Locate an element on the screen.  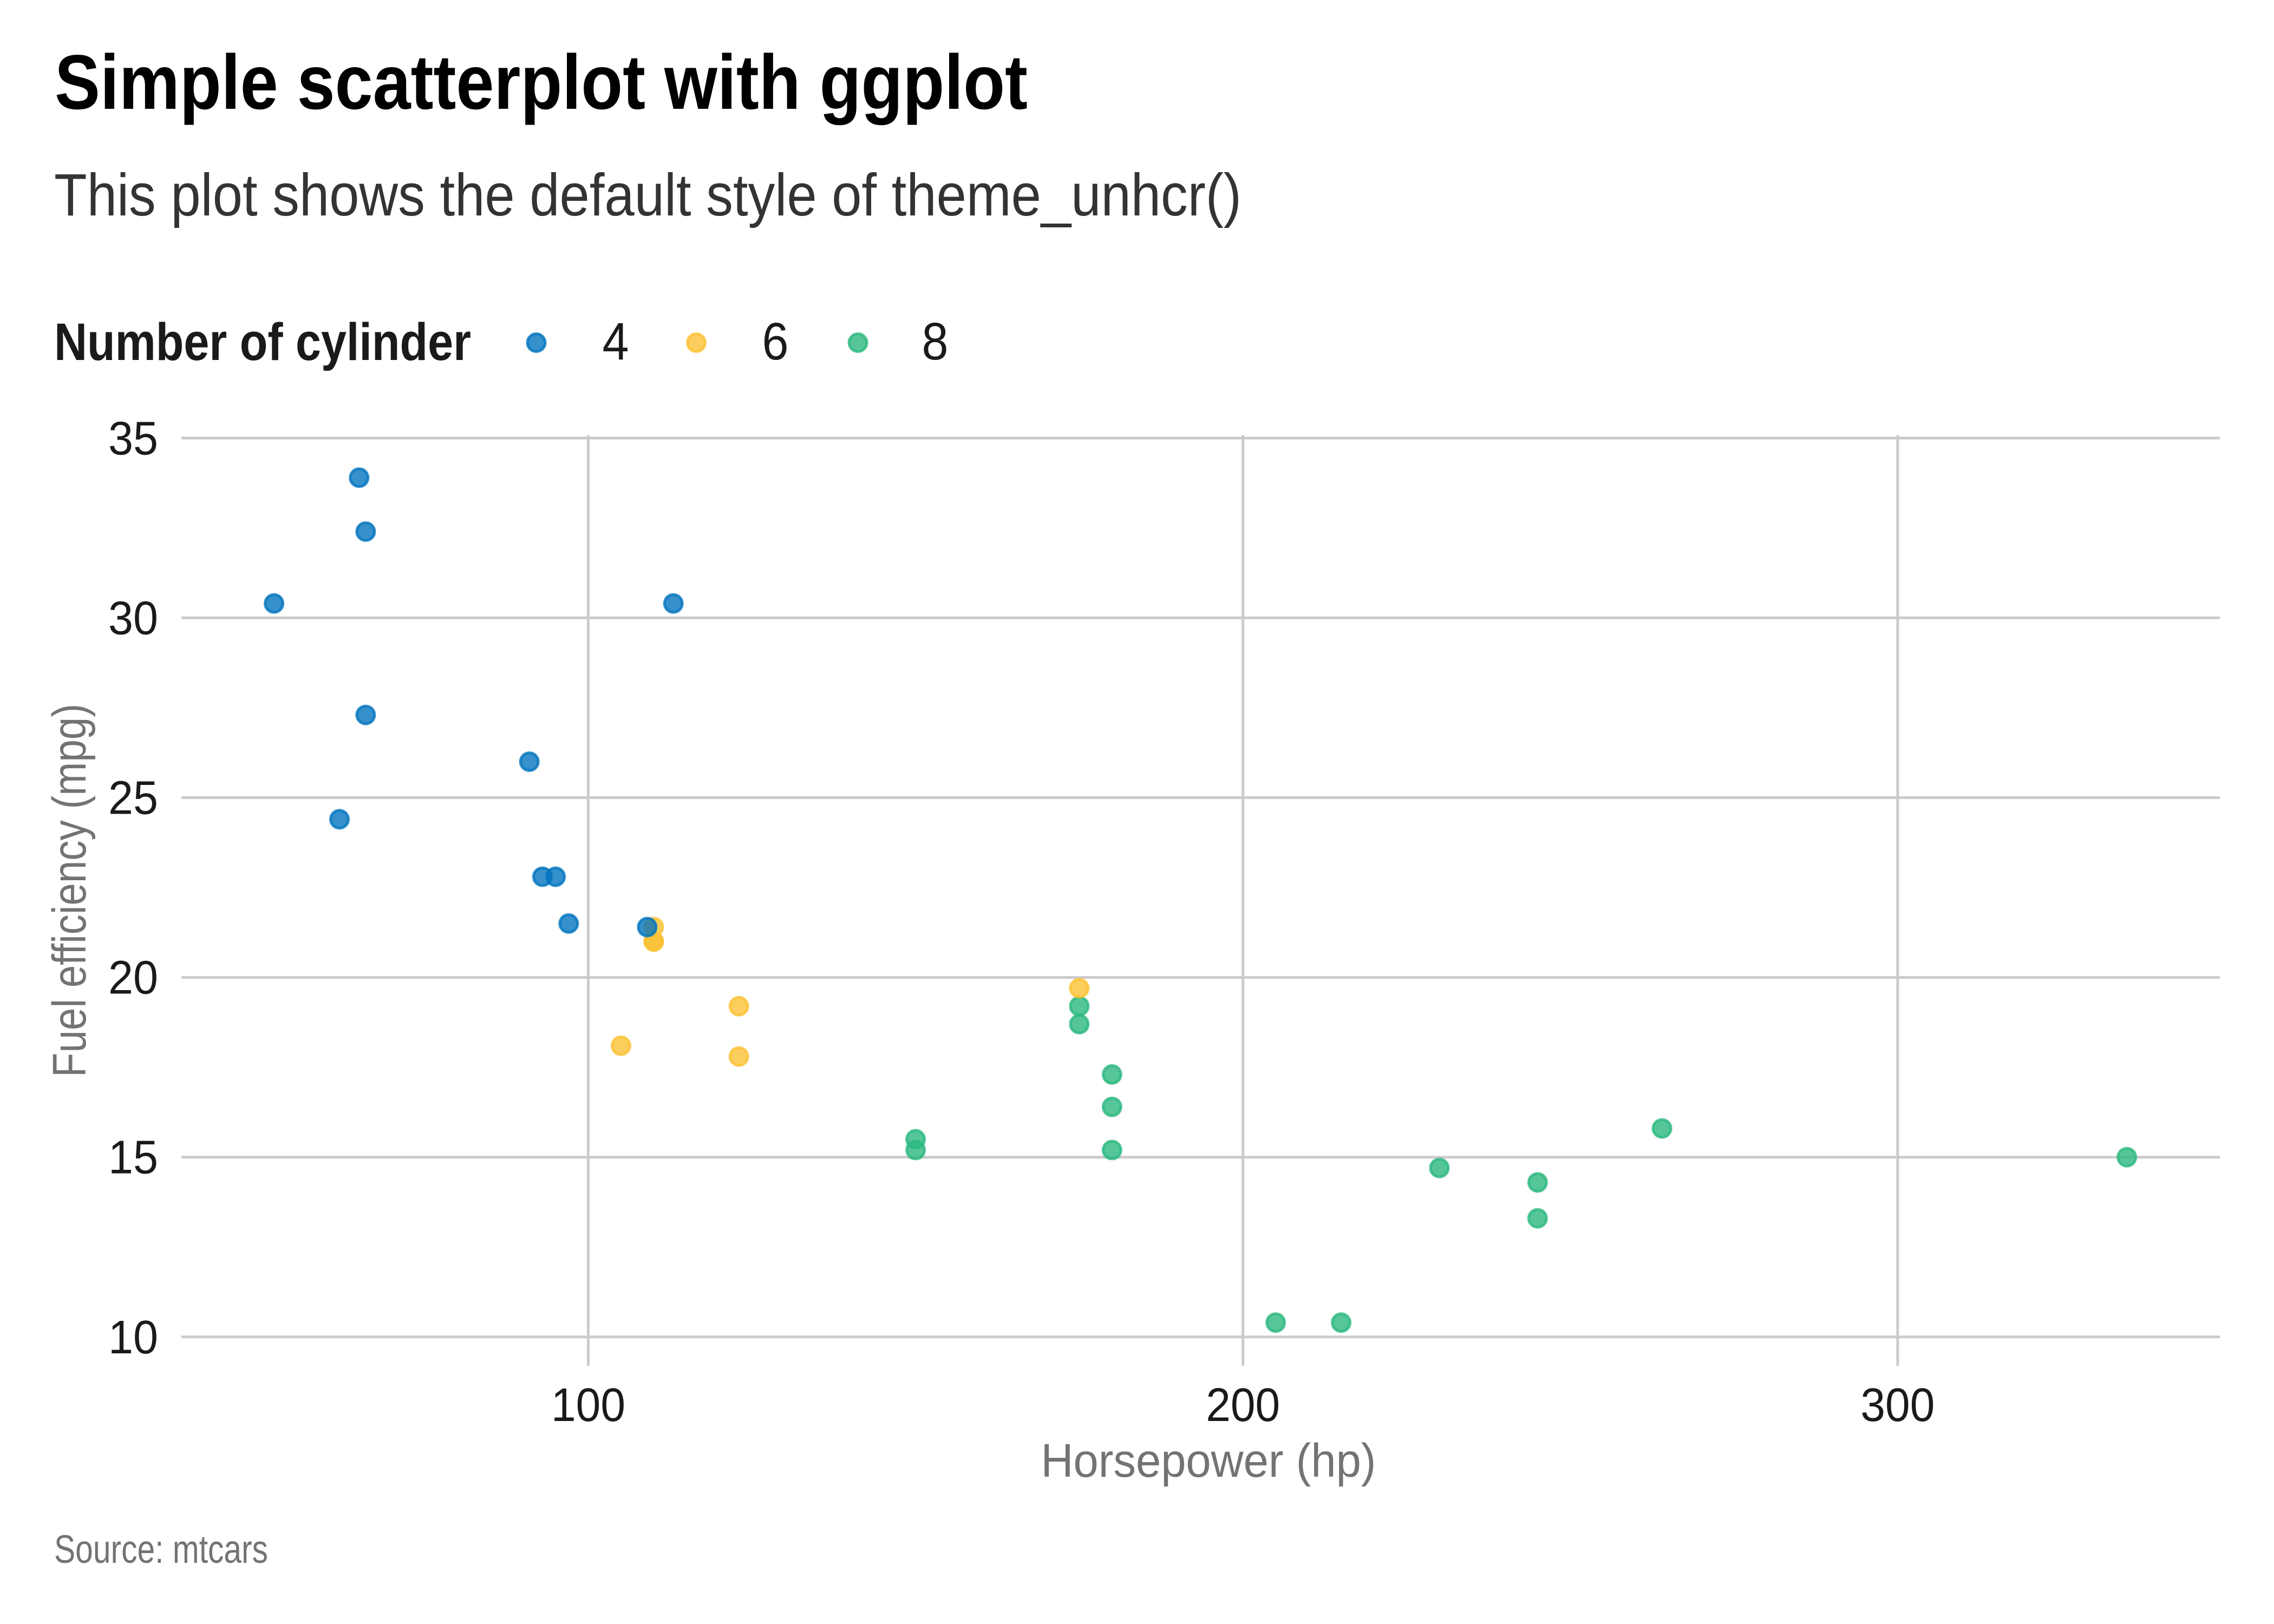
svg-text: Simple scatterplot with ggplot is located at coordinates (542, 83).